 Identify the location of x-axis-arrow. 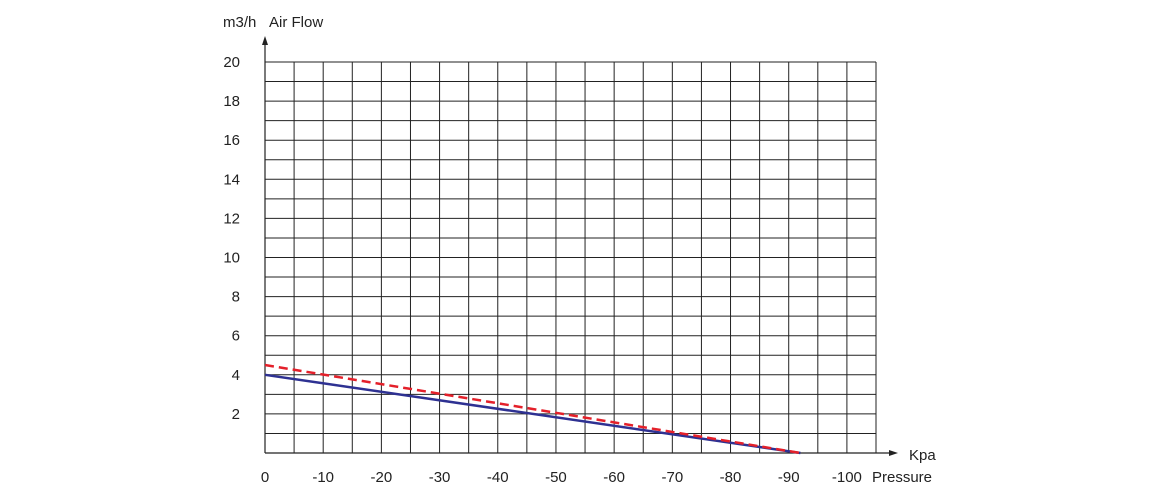
(893, 453).